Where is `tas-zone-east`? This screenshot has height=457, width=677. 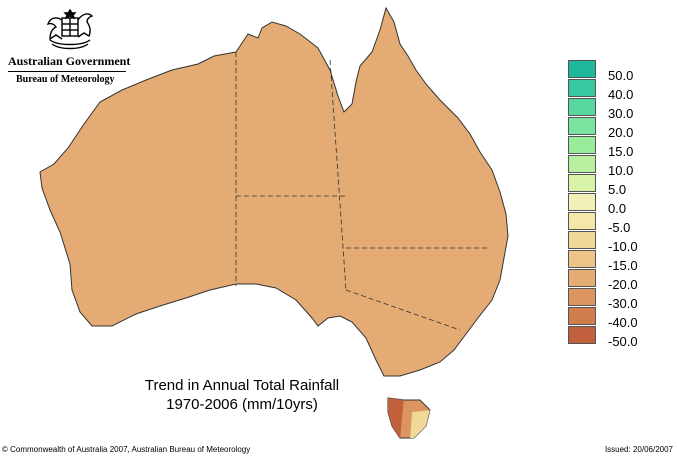
tas-zone-east is located at coordinates (420, 424).